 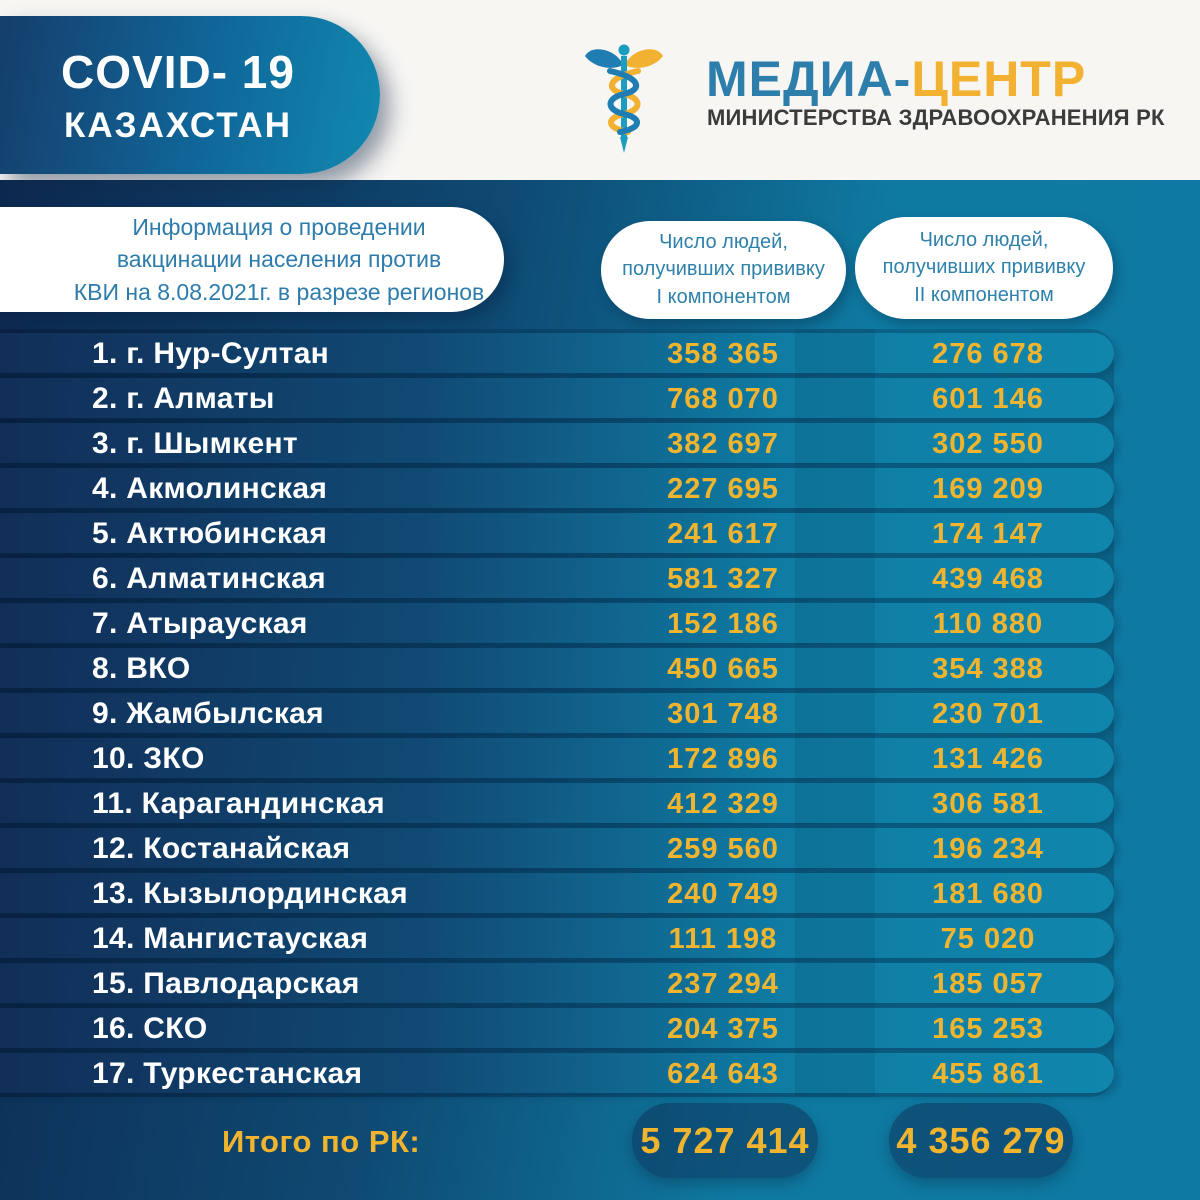 What do you see at coordinates (557, 893) in the screenshot?
I see `table-row: 13. Кызылординская 240 749 181 680` at bounding box center [557, 893].